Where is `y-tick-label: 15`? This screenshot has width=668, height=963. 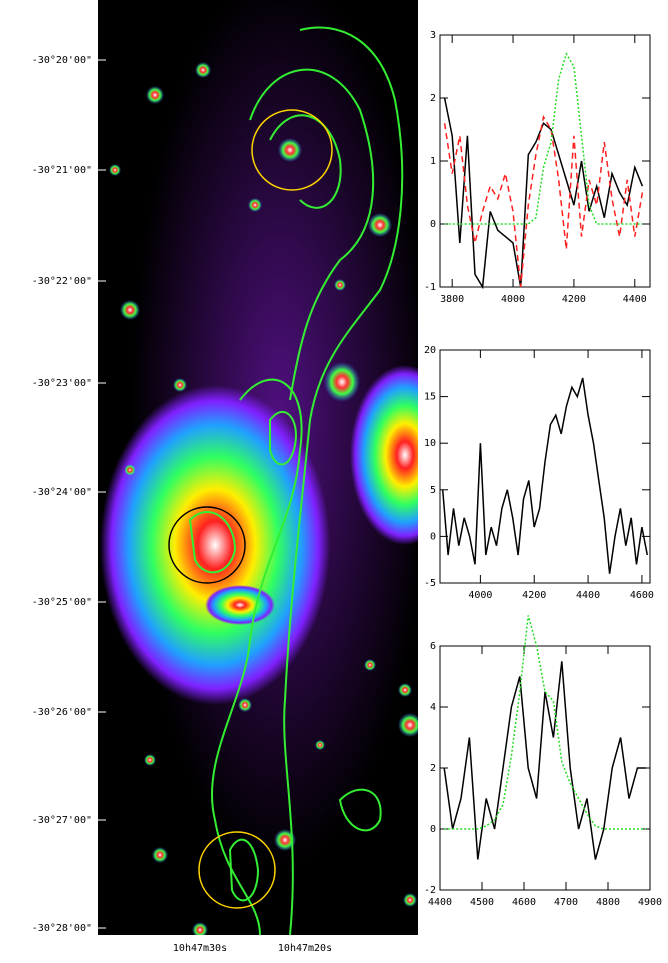 y-tick-label: 15 is located at coordinates (430, 397).